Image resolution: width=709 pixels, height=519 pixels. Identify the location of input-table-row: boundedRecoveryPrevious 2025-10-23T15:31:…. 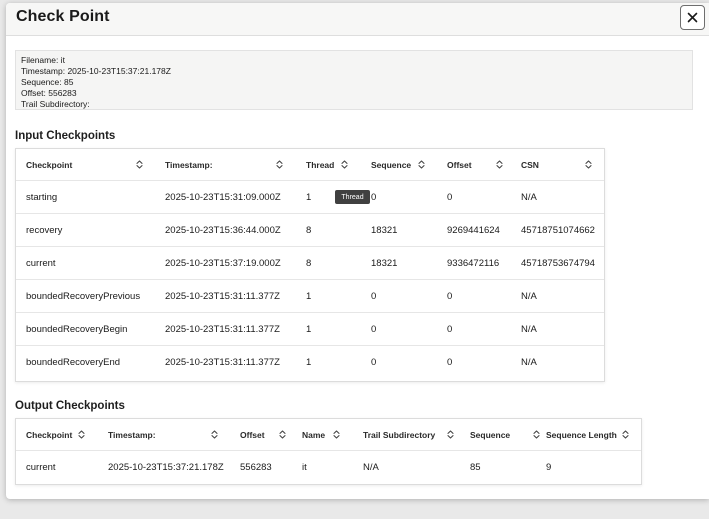
(310, 296).